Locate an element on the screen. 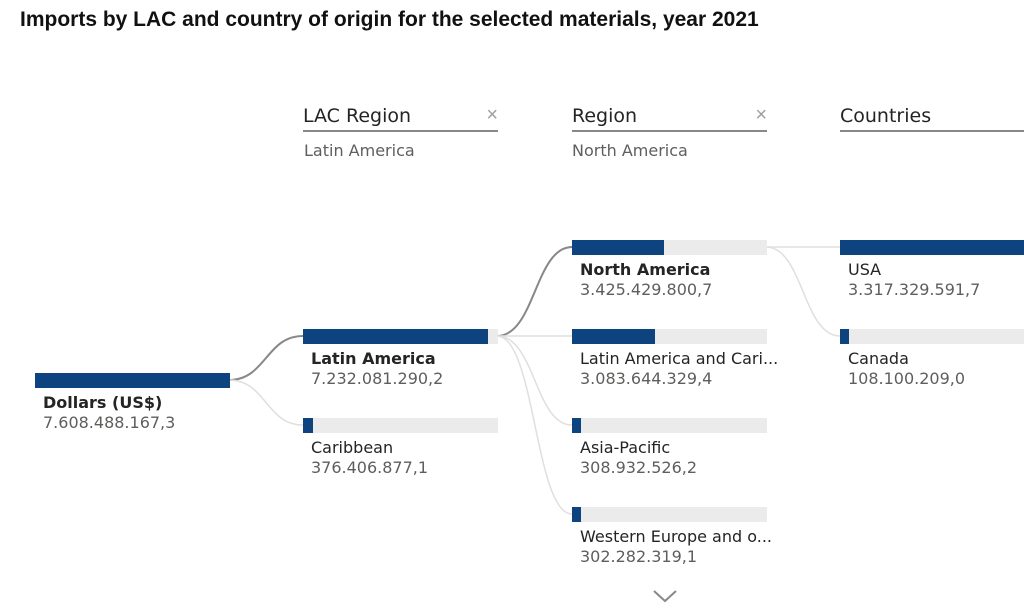 Image resolution: width=1024 pixels, height=613 pixels. chevron-down-icon is located at coordinates (665, 596).